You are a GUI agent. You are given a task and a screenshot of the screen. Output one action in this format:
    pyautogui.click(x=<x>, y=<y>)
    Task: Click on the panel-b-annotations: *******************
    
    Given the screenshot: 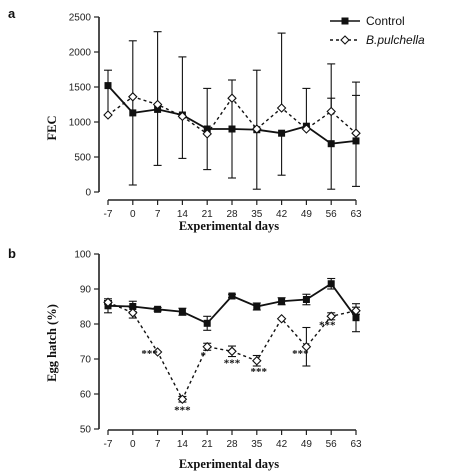 What is the action you would take?
    pyautogui.click(x=238, y=367)
    